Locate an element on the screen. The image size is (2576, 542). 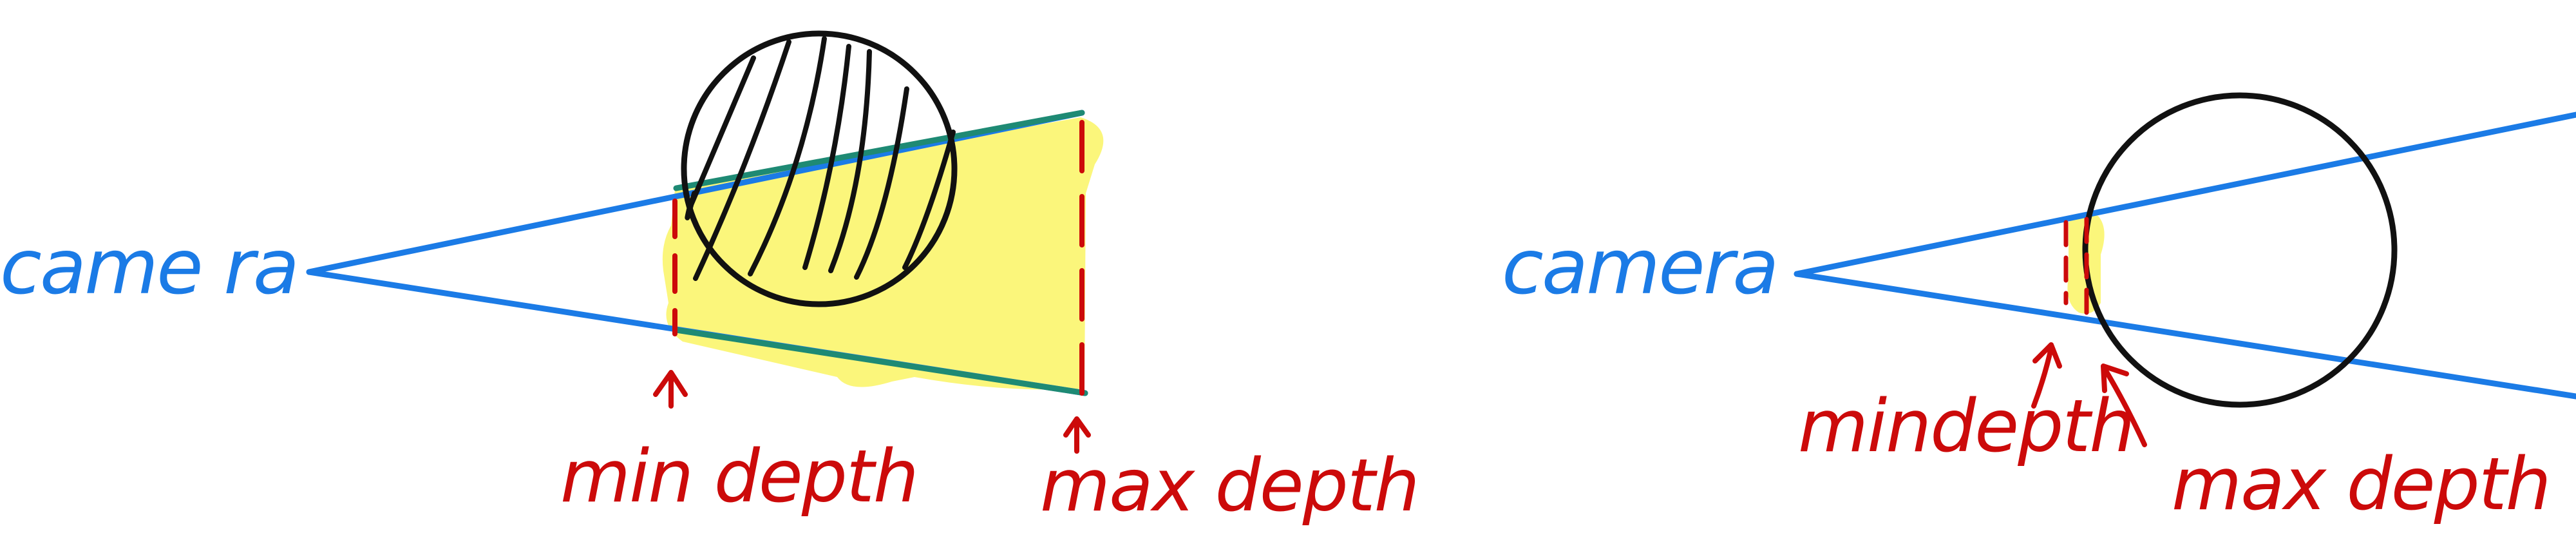
left-max-depth-label: max depth is located at coordinates (1229, 486).